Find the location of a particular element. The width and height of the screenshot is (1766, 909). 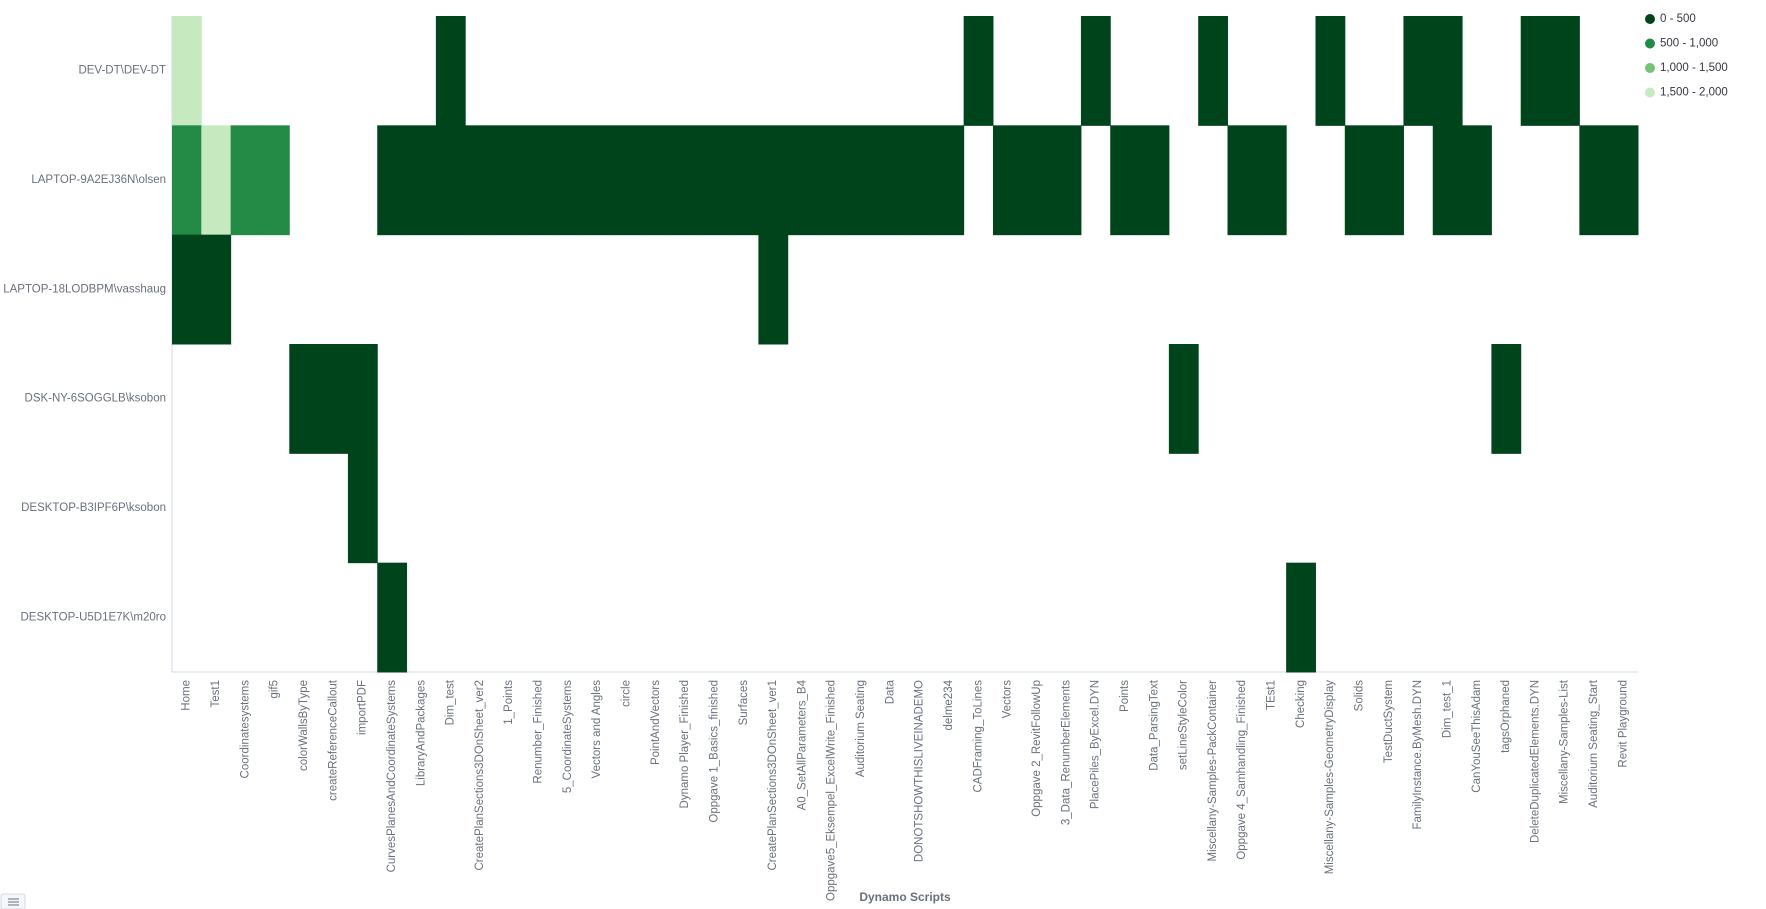

x-tick-label: Surfaces is located at coordinates (744, 703).